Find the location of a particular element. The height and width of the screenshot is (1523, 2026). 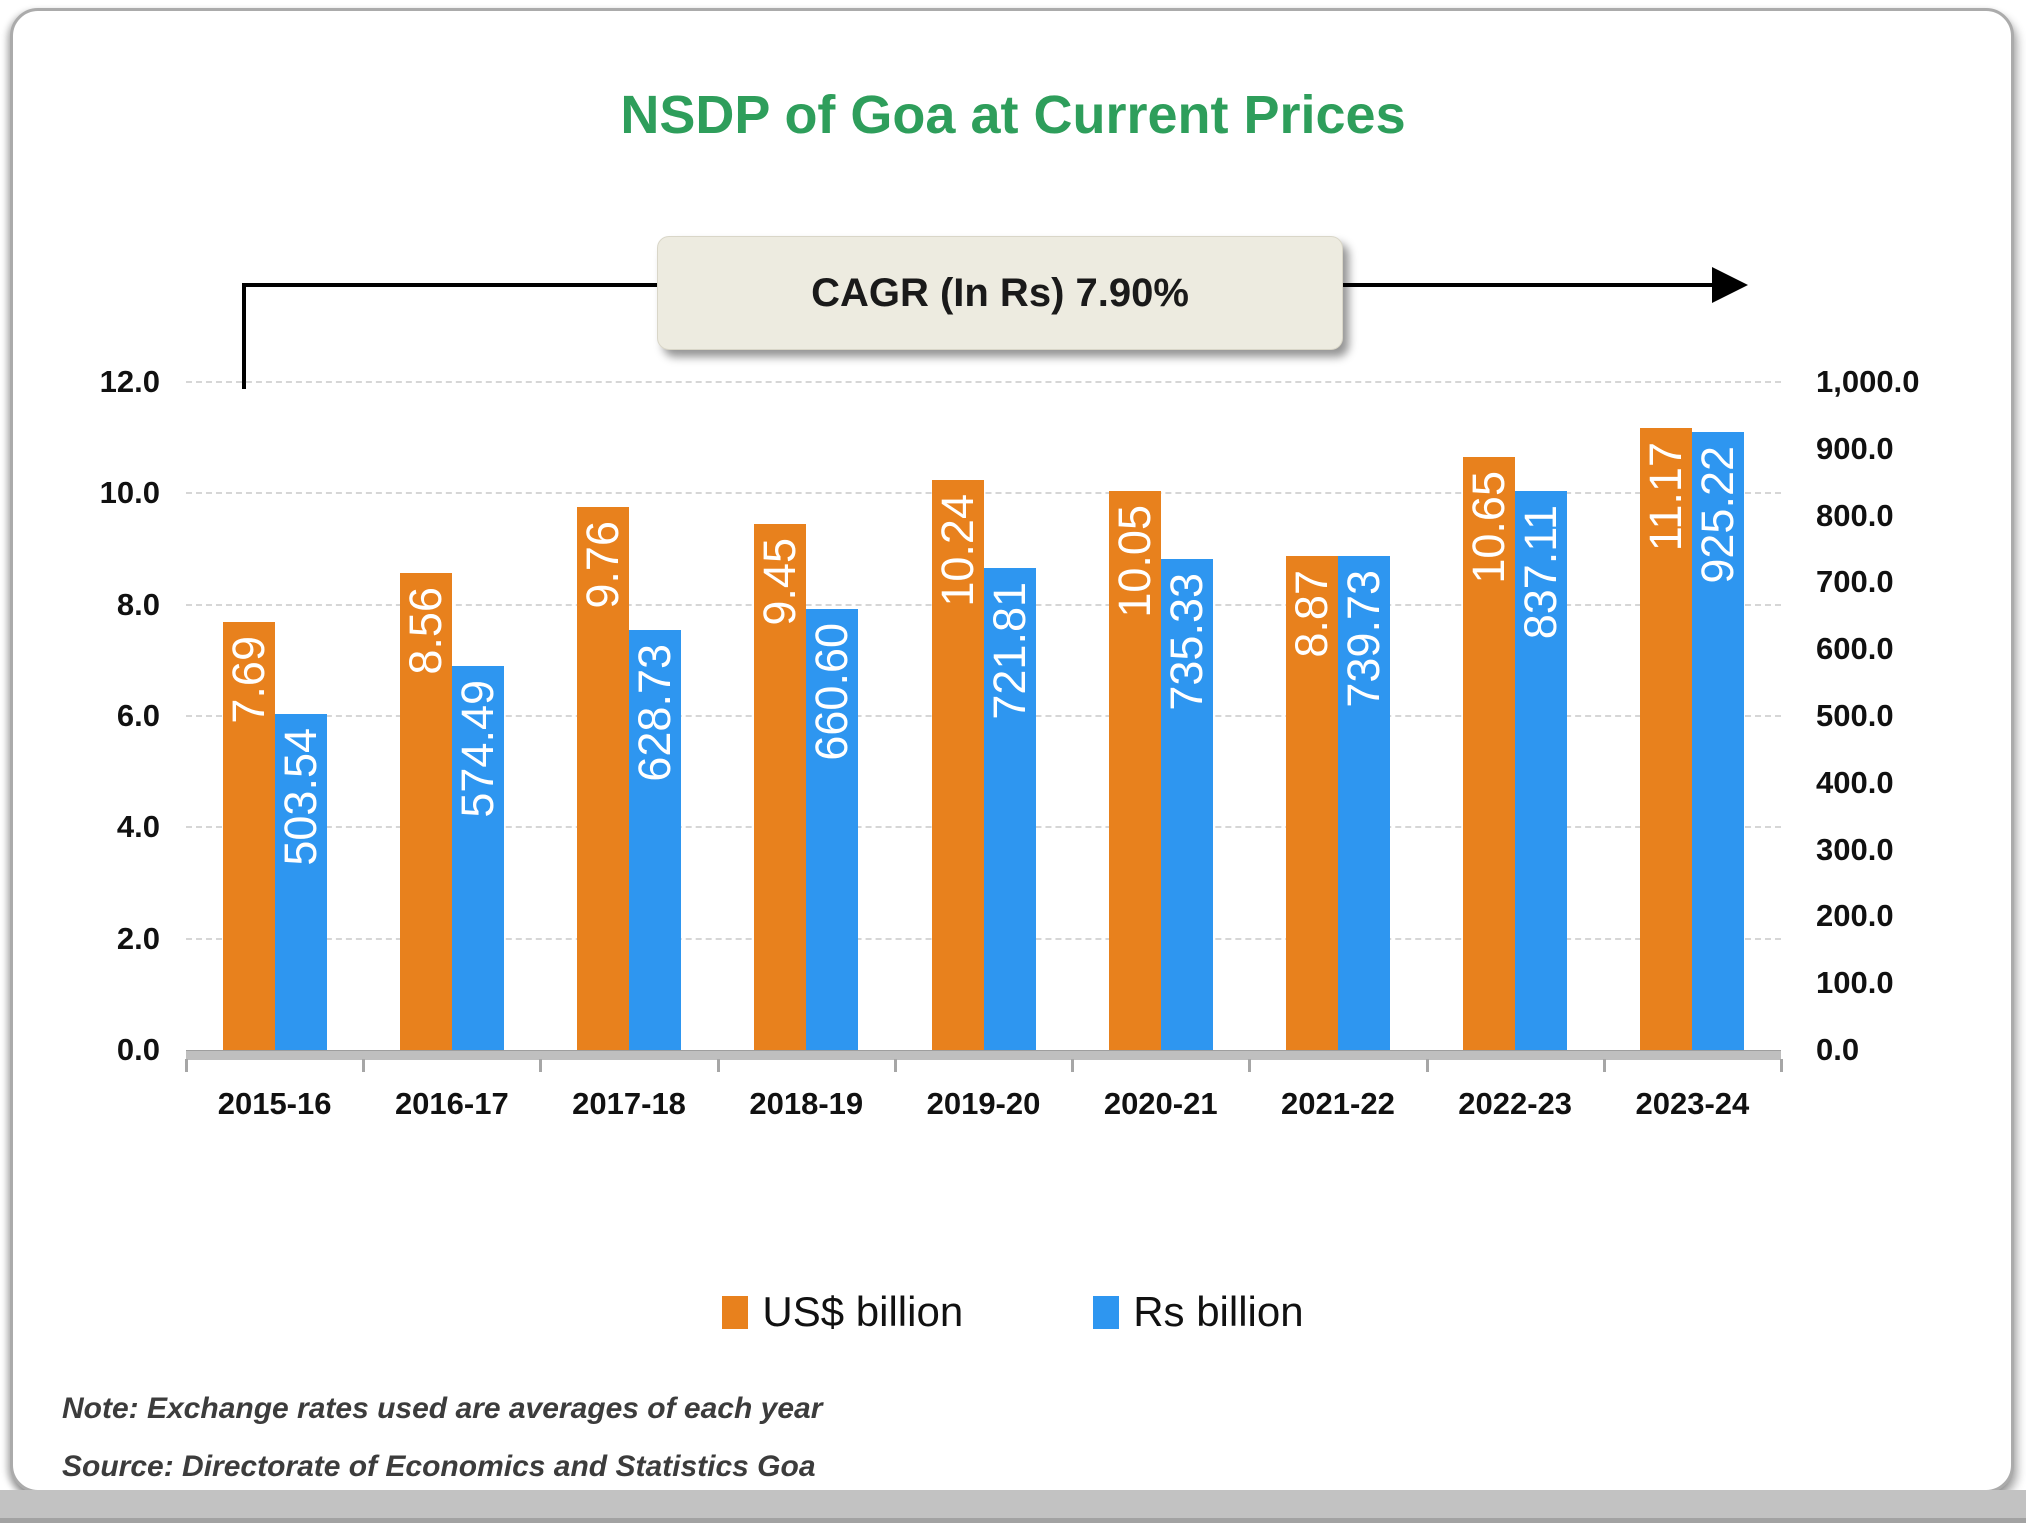

x-axis-label: 2016-17 is located at coordinates (451, 1103).